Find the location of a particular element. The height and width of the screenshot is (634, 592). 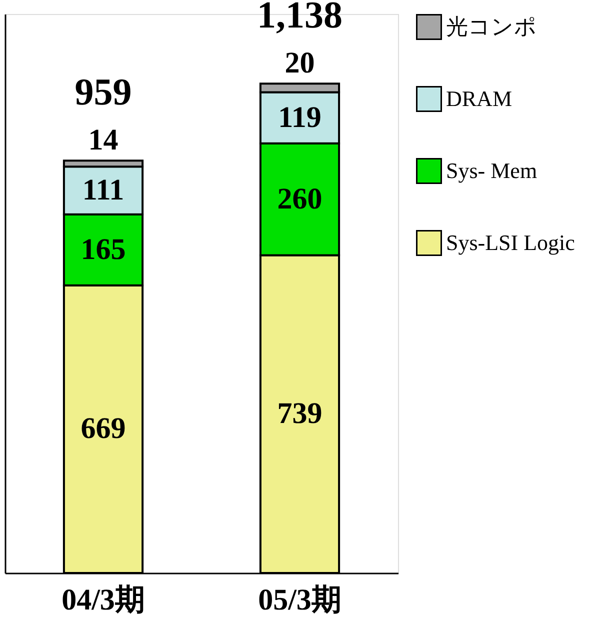

data-label: 739 is located at coordinates (299, 413).